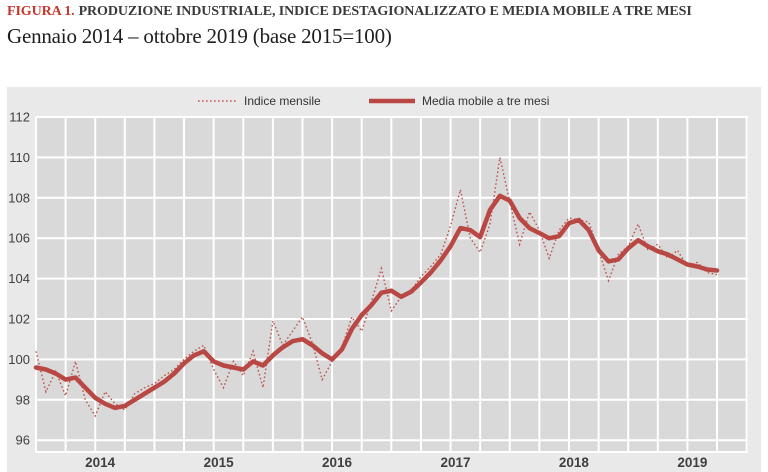 The height and width of the screenshot is (472, 768). I want to click on legend: Indice mensile Media mobile a tre mesi, so click(373, 101).